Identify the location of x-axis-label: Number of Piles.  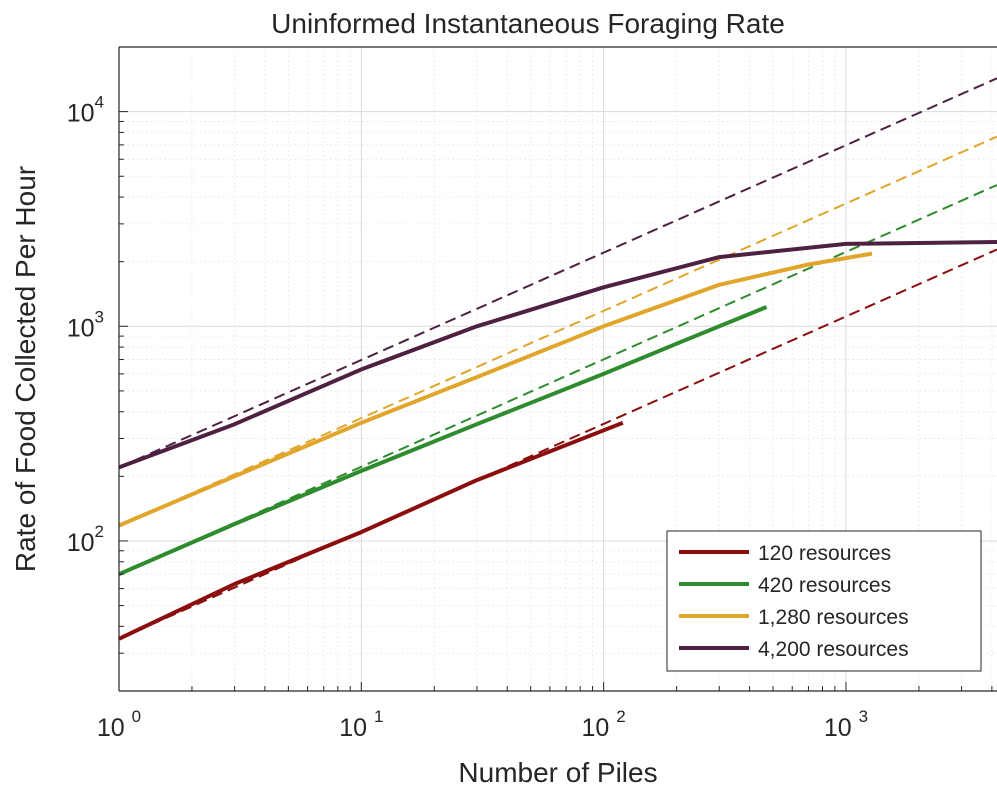
(557, 772).